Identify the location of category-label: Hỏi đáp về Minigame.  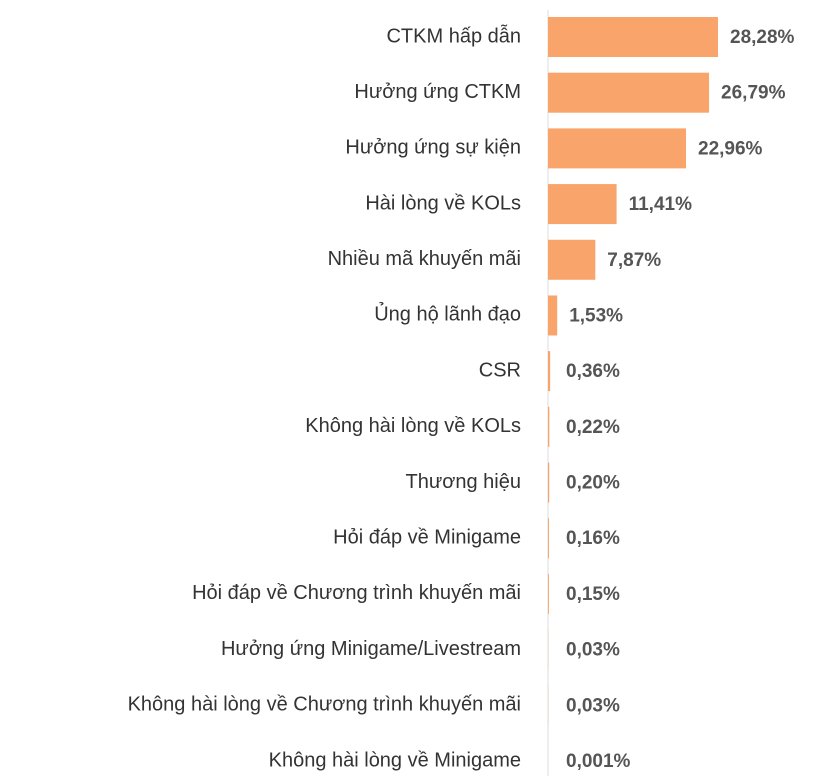
(427, 538).